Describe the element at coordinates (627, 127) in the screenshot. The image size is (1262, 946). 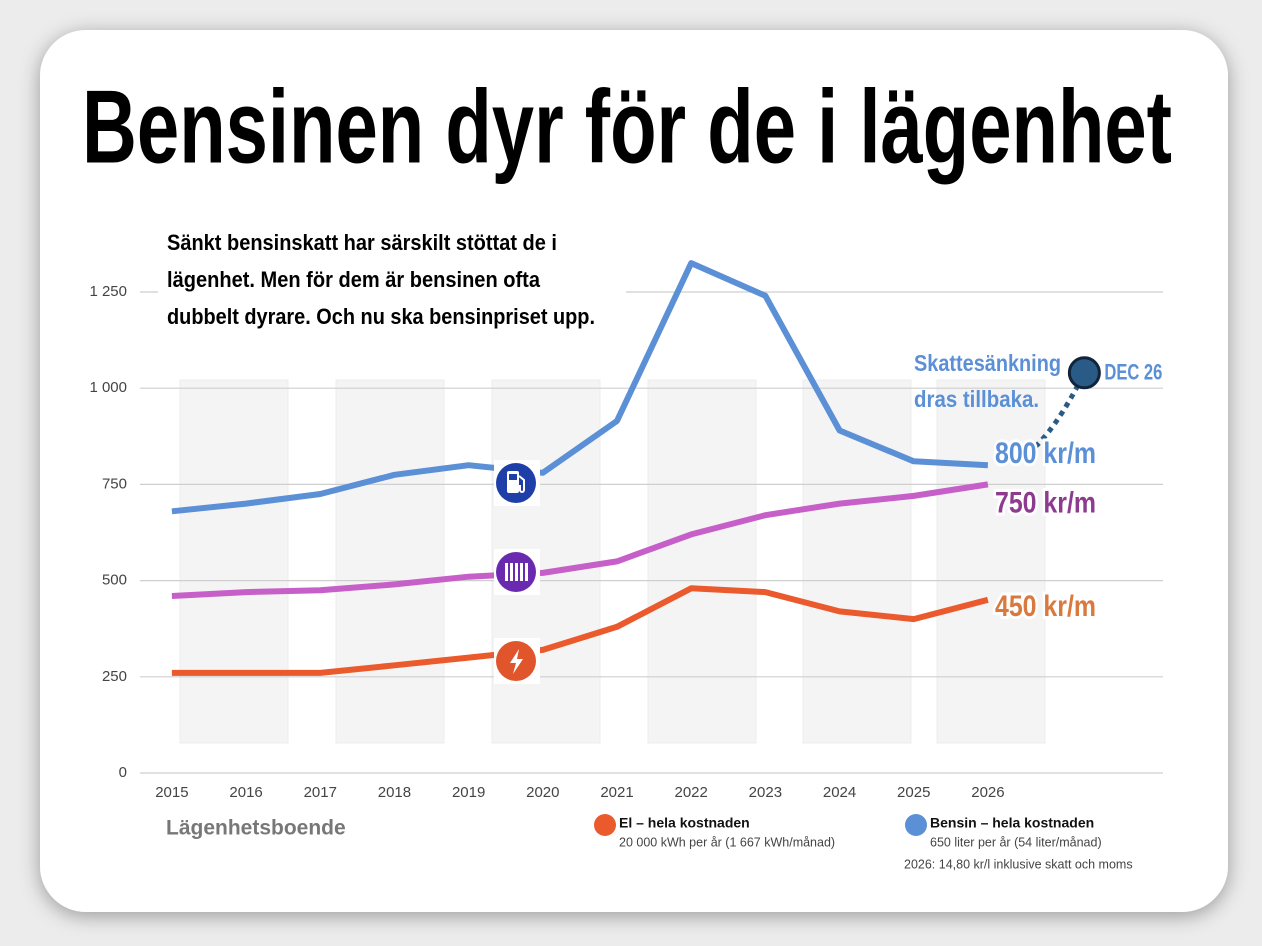
I see `chart-title: Bensinen dyr för de i lägenhet` at that location.